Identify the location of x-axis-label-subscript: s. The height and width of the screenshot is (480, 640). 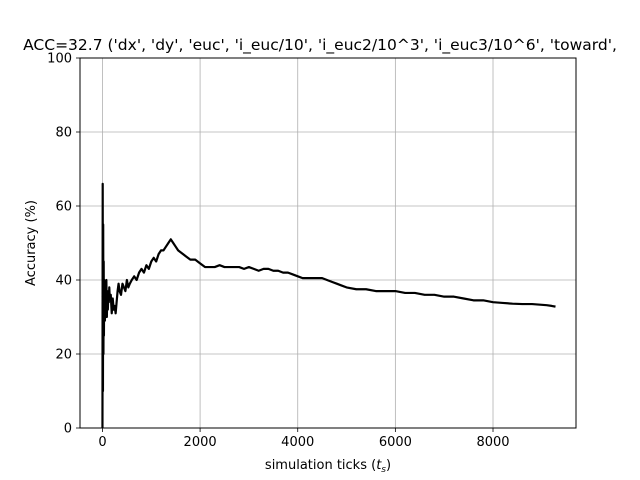
(383, 470).